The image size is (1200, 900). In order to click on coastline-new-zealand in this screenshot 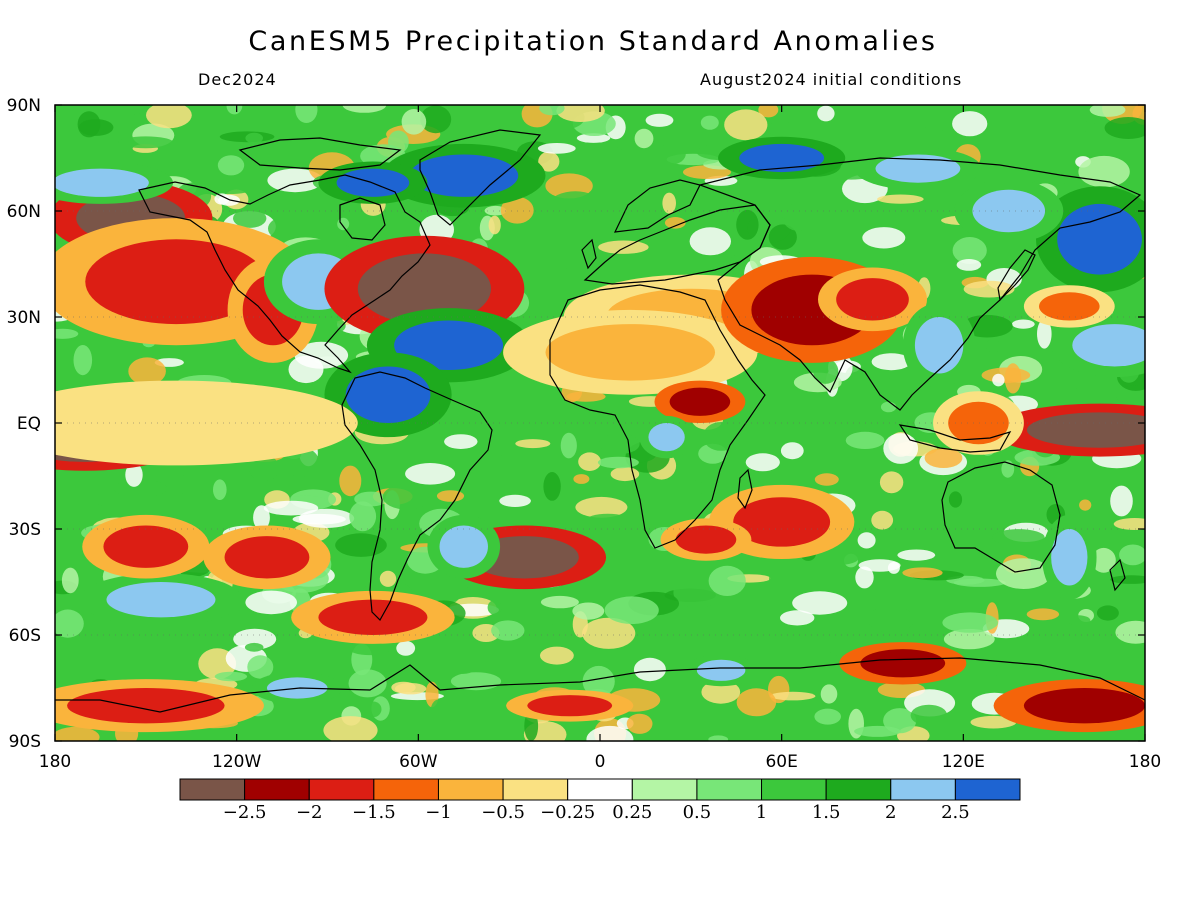, I will do `click(1117, 575)`.